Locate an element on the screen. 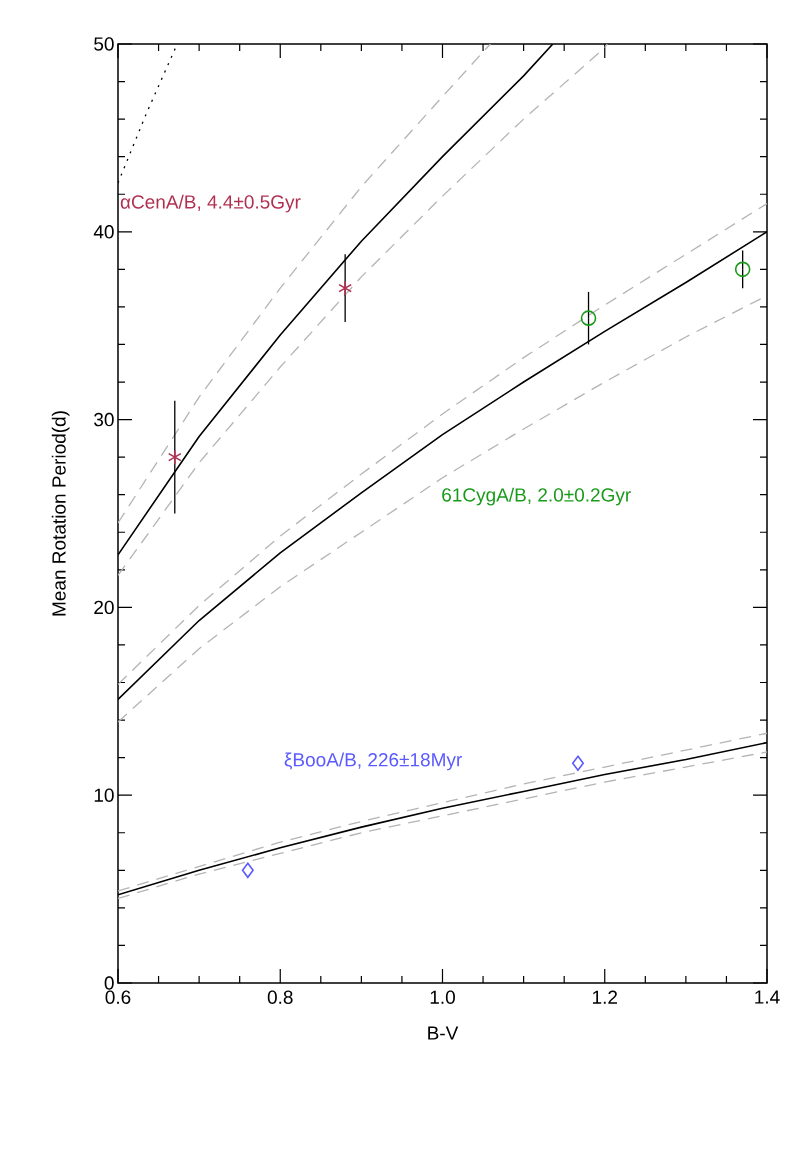 The width and height of the screenshot is (795, 1150). y-tick-label: 0 is located at coordinates (109, 983).